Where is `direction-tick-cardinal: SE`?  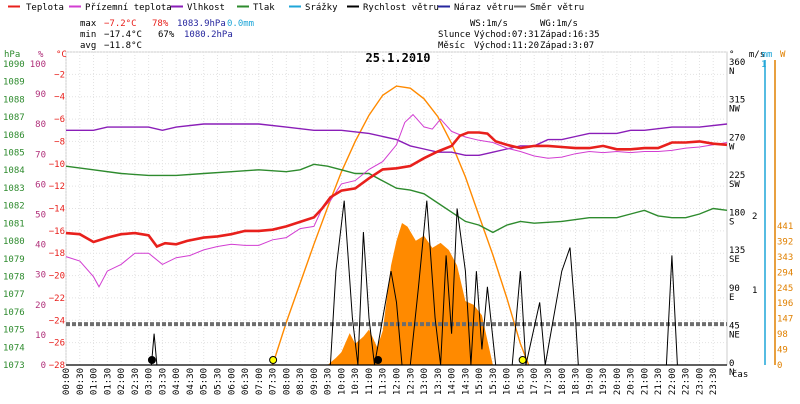 direction-tick-cardinal: SE is located at coordinates (734, 260).